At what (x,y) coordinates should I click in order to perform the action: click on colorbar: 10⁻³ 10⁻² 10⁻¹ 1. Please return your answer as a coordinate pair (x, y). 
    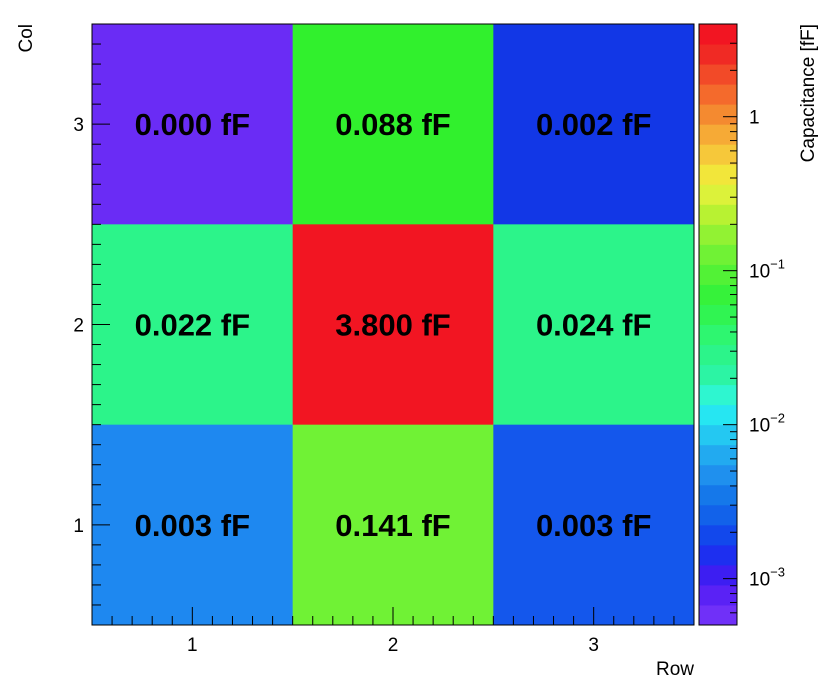
    Looking at the image, I should click on (741, 324).